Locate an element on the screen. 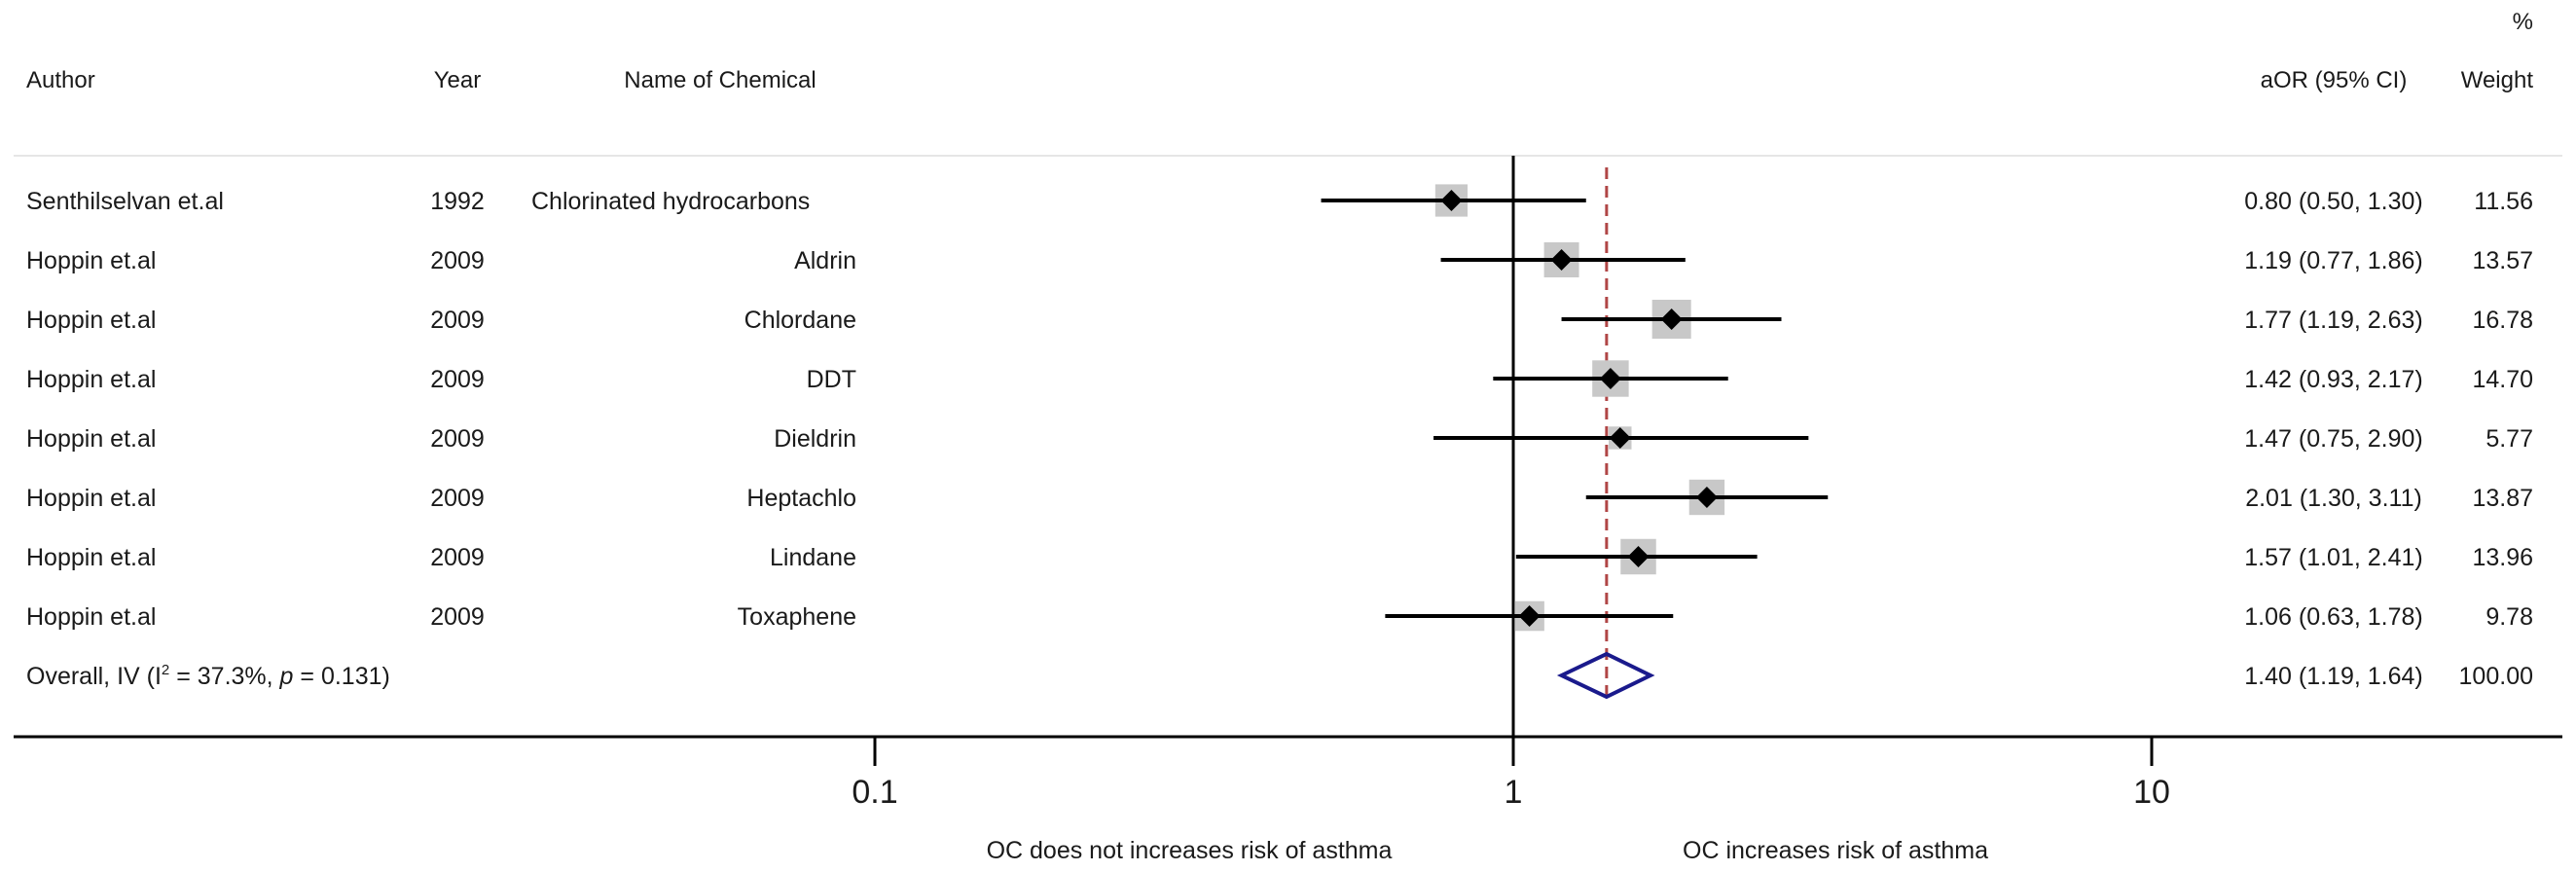 Image resolution: width=2576 pixels, height=872 pixels. weight-column-header: Weight is located at coordinates (2497, 80).